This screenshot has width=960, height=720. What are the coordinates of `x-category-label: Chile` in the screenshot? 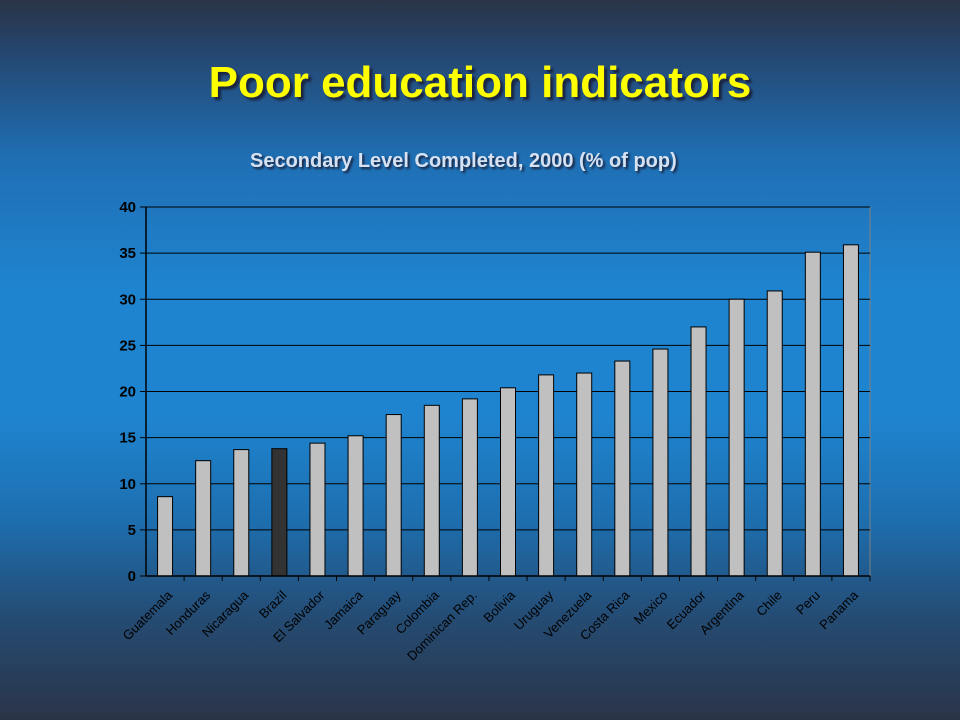 It's located at (769, 604).